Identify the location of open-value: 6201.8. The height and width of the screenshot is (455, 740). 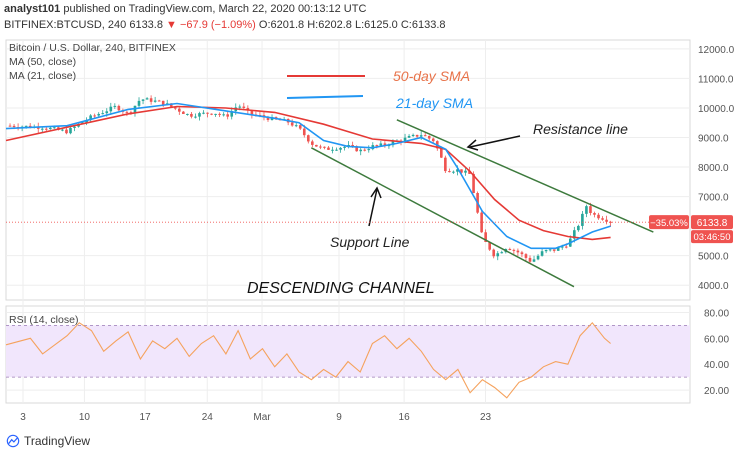
(287, 25).